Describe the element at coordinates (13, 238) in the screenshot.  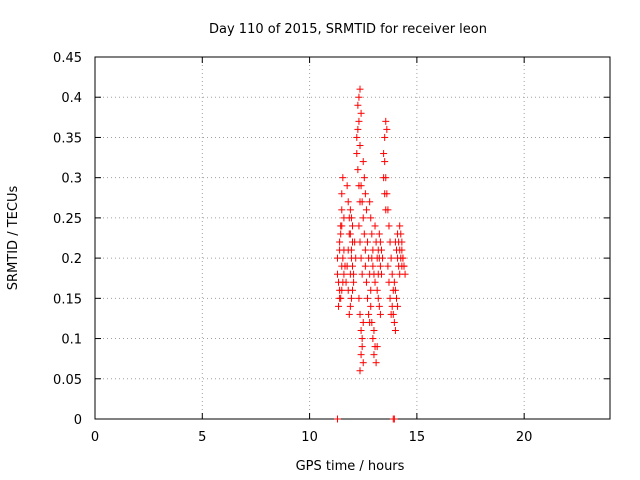
I see `y-axis-label: SRMTID / TECUs` at that location.